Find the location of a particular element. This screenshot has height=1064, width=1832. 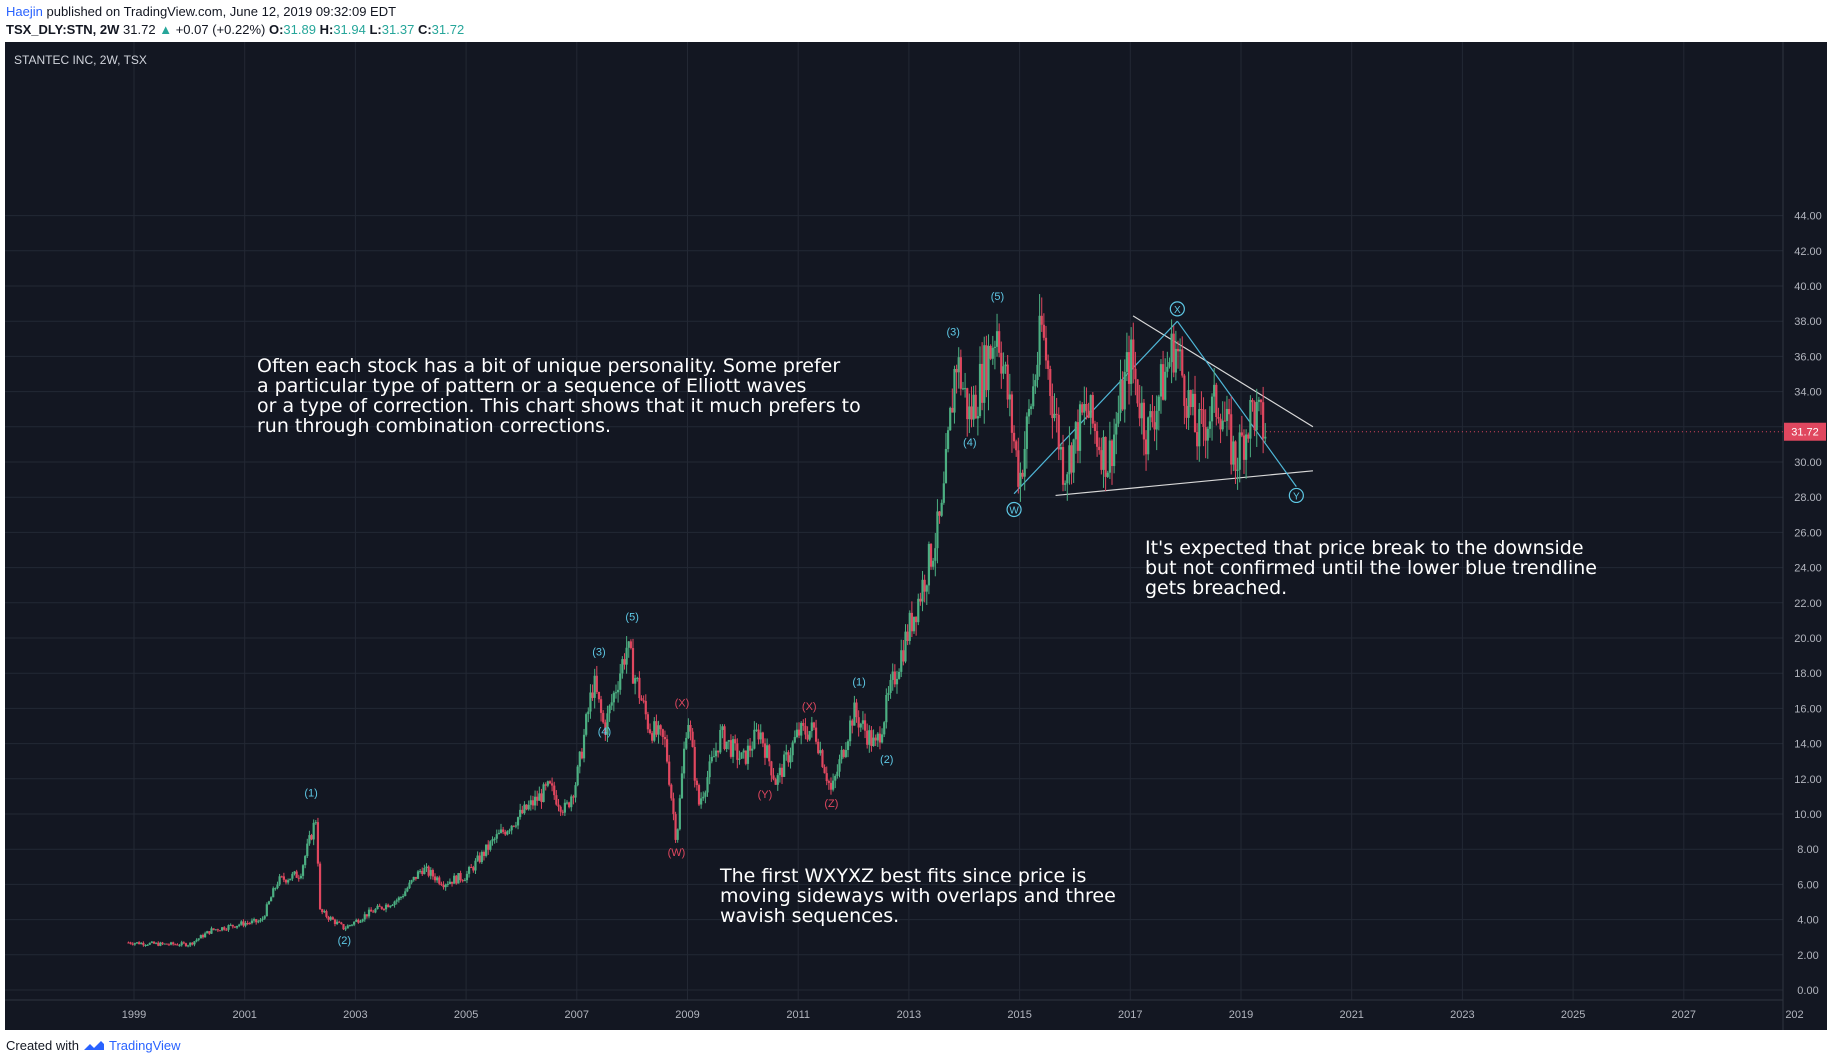

x-tick-label: 2001 is located at coordinates (244, 1015).